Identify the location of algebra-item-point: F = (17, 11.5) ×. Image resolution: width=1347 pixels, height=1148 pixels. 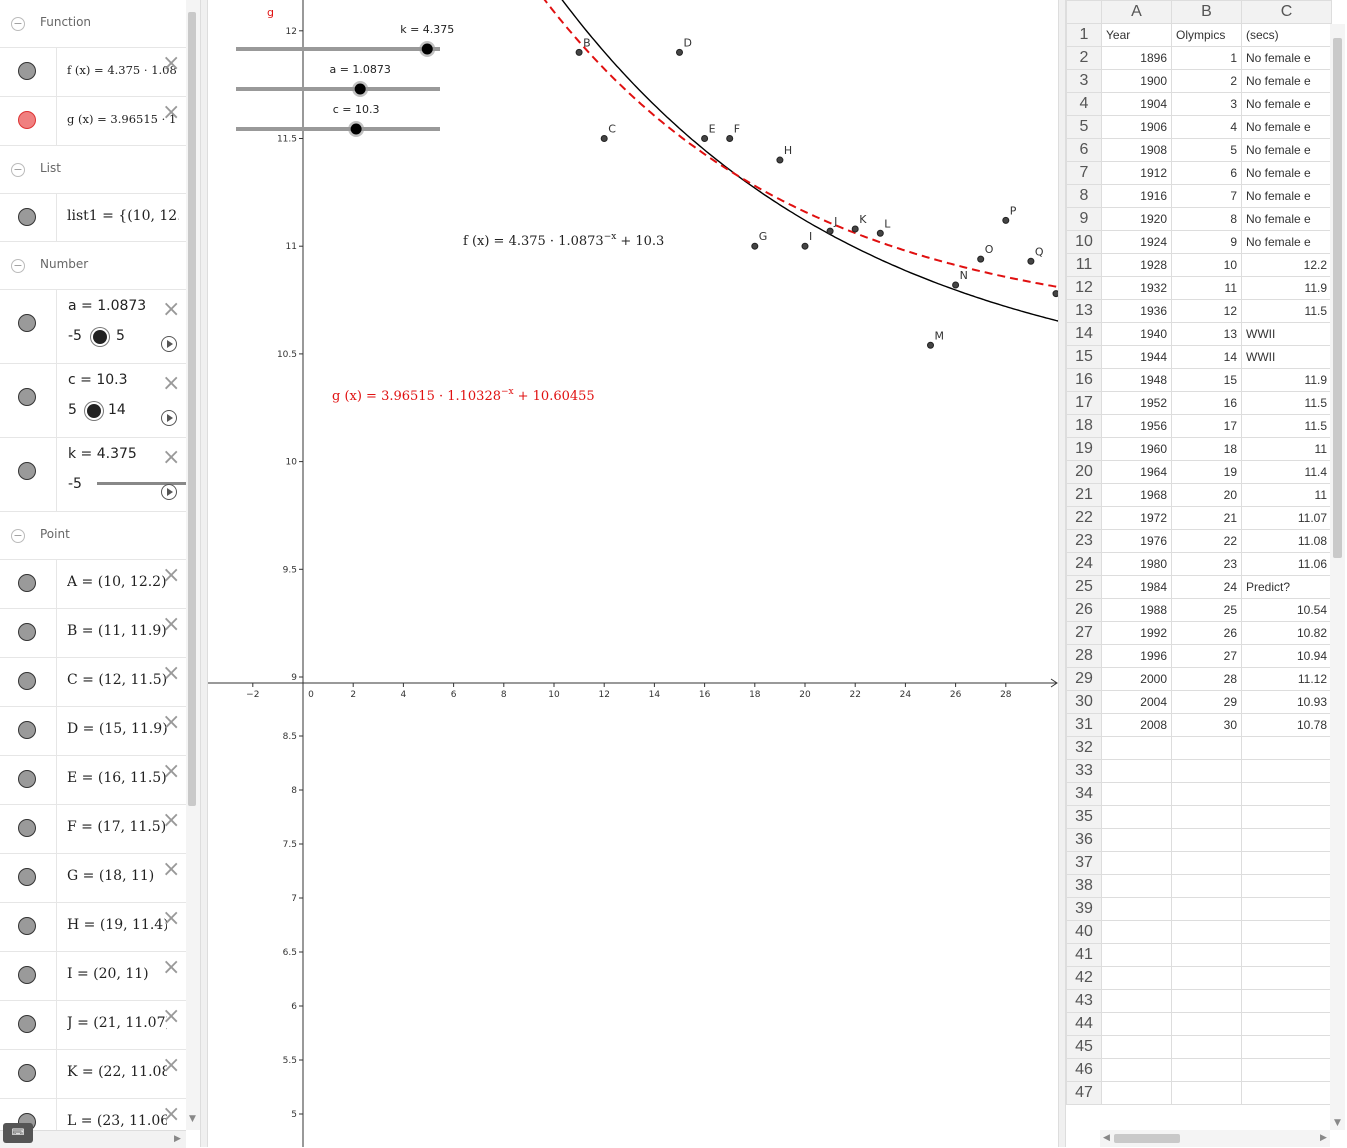
(93, 829).